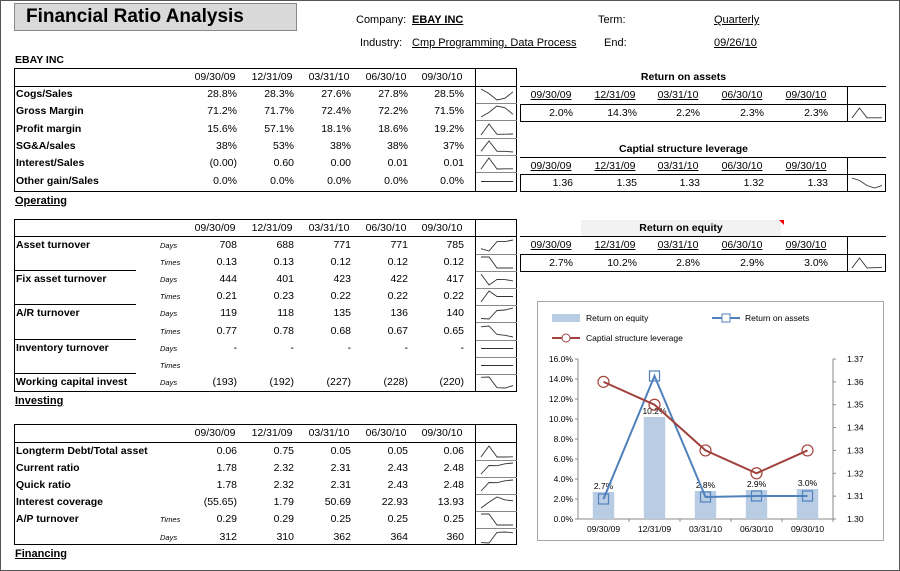  I want to click on roe-bar-data-label: 2.8%, so click(706, 485).